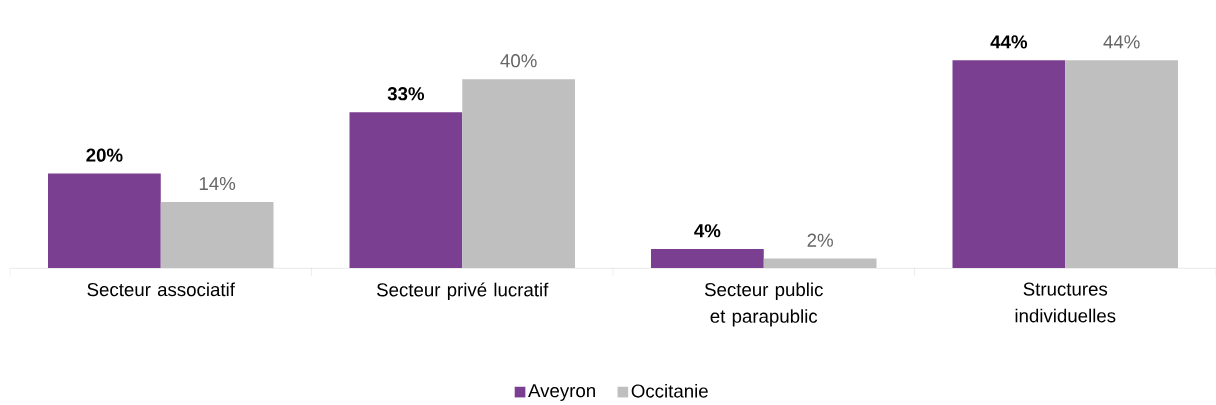  Describe the element at coordinates (820, 240) in the screenshot. I see `data-label: 2%` at that location.